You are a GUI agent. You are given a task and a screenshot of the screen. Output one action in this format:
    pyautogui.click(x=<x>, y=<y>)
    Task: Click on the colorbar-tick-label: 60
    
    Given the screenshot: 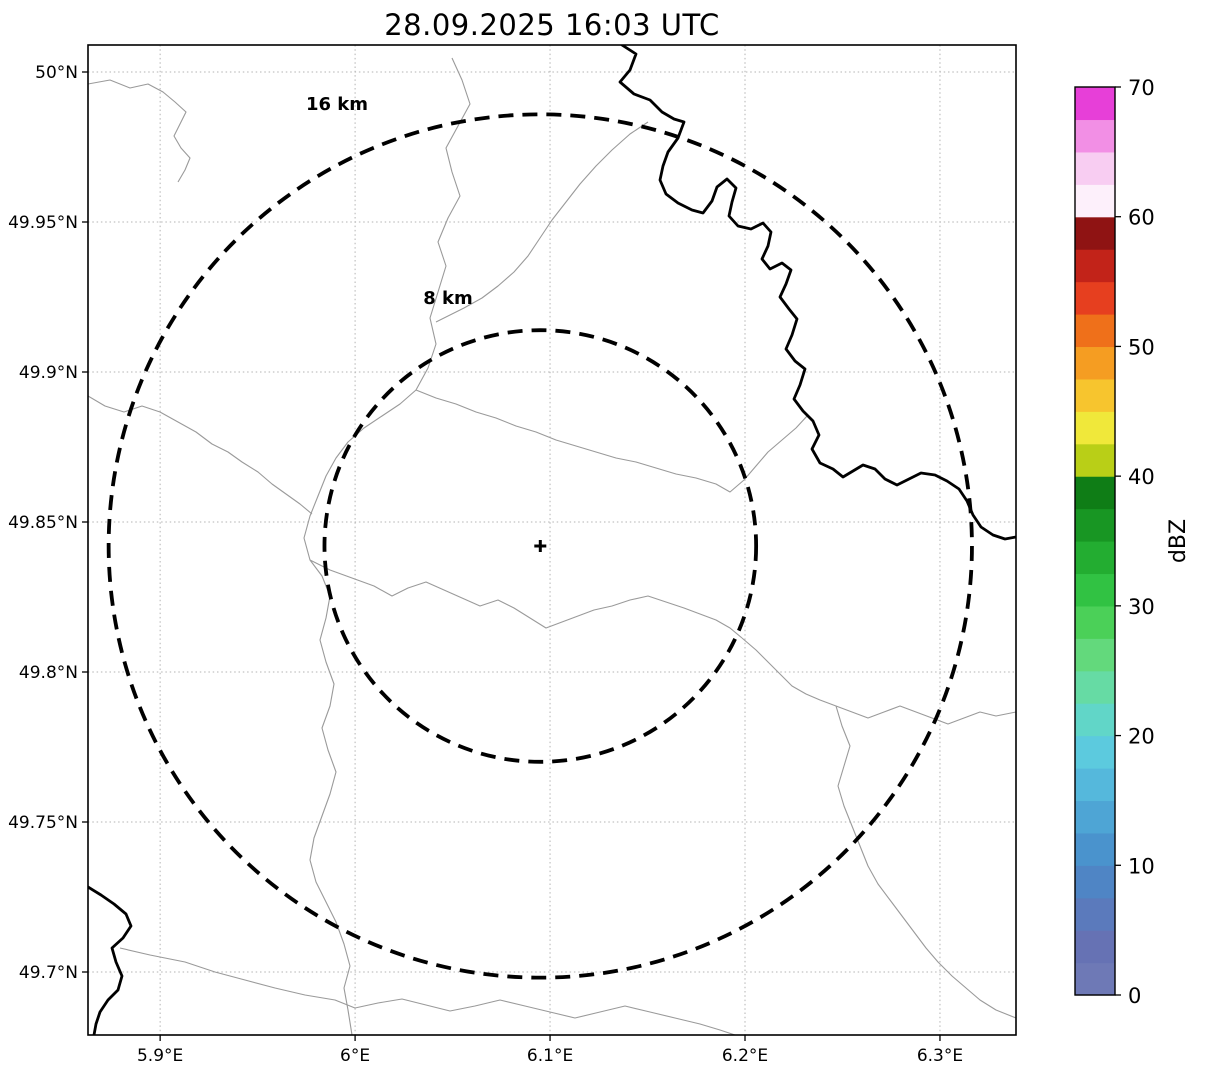 What is the action you would take?
    pyautogui.click(x=1141, y=218)
    